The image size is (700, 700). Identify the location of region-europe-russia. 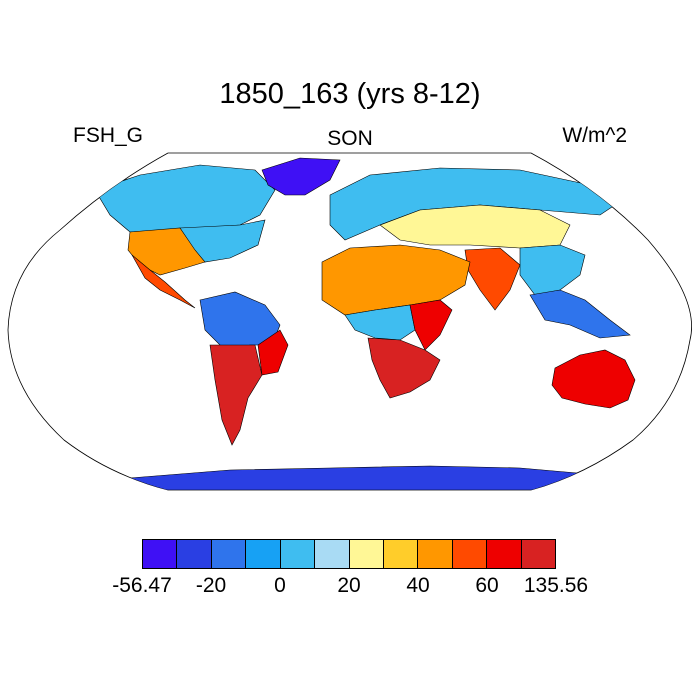
(472, 204).